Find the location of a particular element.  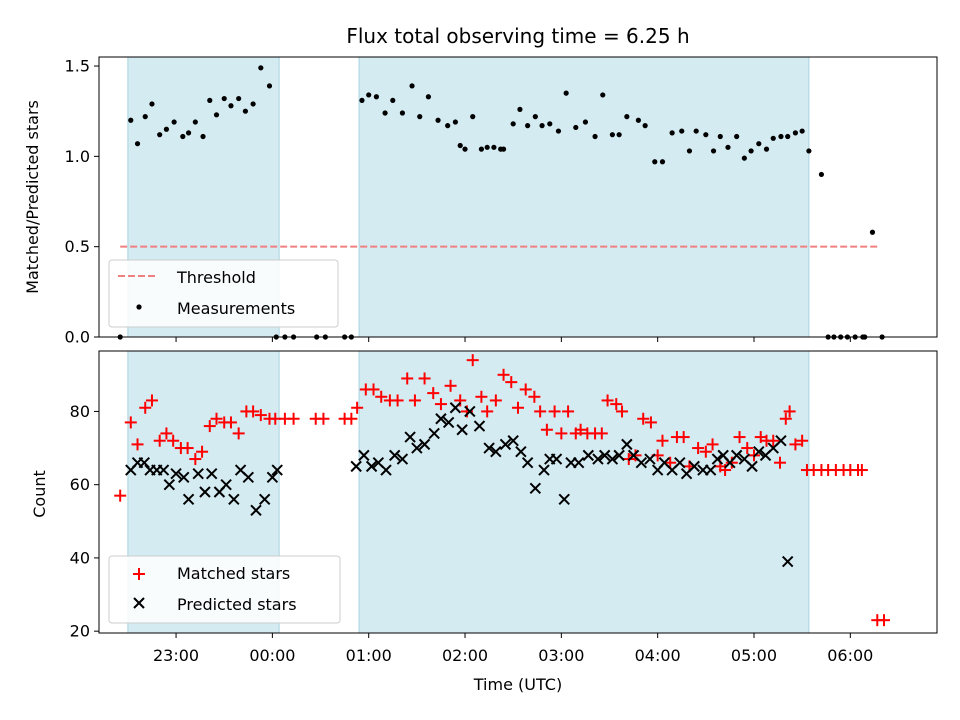

matched-legend-swatch is located at coordinates (139, 574).